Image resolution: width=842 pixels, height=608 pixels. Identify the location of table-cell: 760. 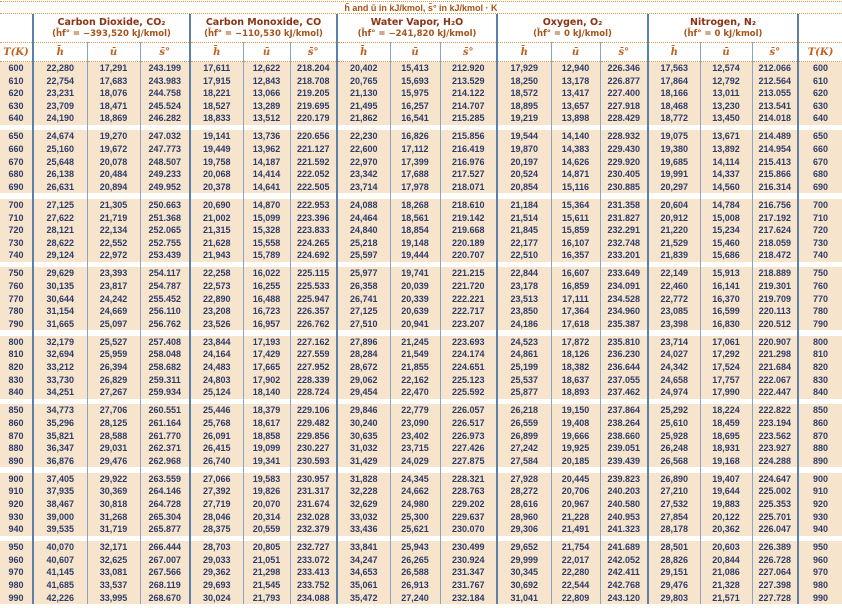
(819, 286).